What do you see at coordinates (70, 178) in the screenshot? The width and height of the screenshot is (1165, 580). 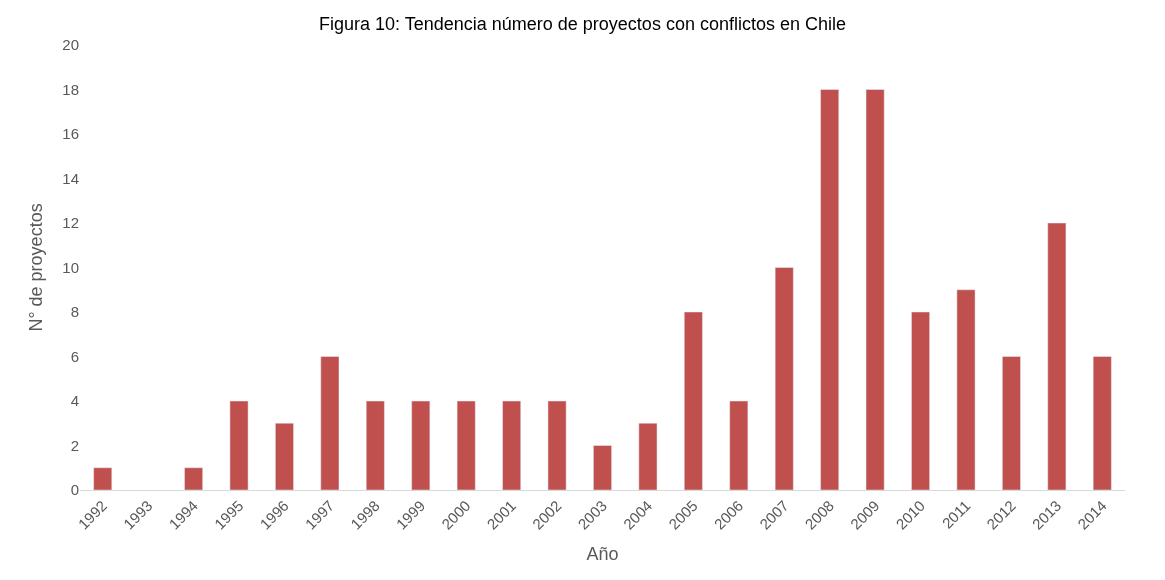 I see `y-tick-label: 14` at bounding box center [70, 178].